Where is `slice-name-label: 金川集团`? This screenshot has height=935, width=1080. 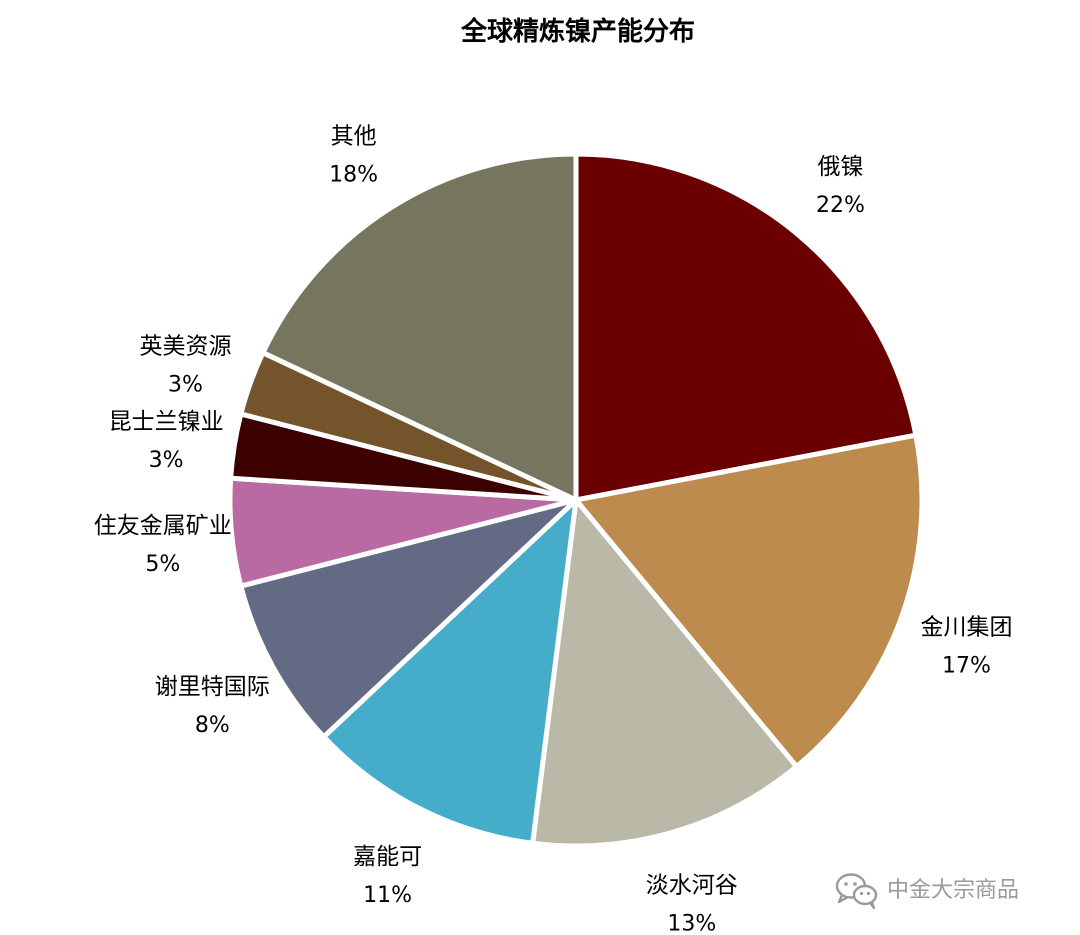
slice-name-label: 金川集团 is located at coordinates (967, 628).